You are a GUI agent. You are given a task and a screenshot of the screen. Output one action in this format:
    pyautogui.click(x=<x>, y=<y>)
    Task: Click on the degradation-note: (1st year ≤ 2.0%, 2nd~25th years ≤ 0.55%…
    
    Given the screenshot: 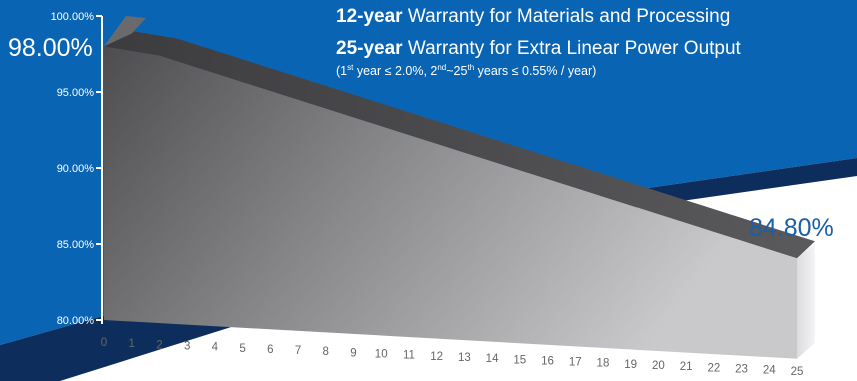 What is the action you would take?
    pyautogui.click(x=466, y=70)
    